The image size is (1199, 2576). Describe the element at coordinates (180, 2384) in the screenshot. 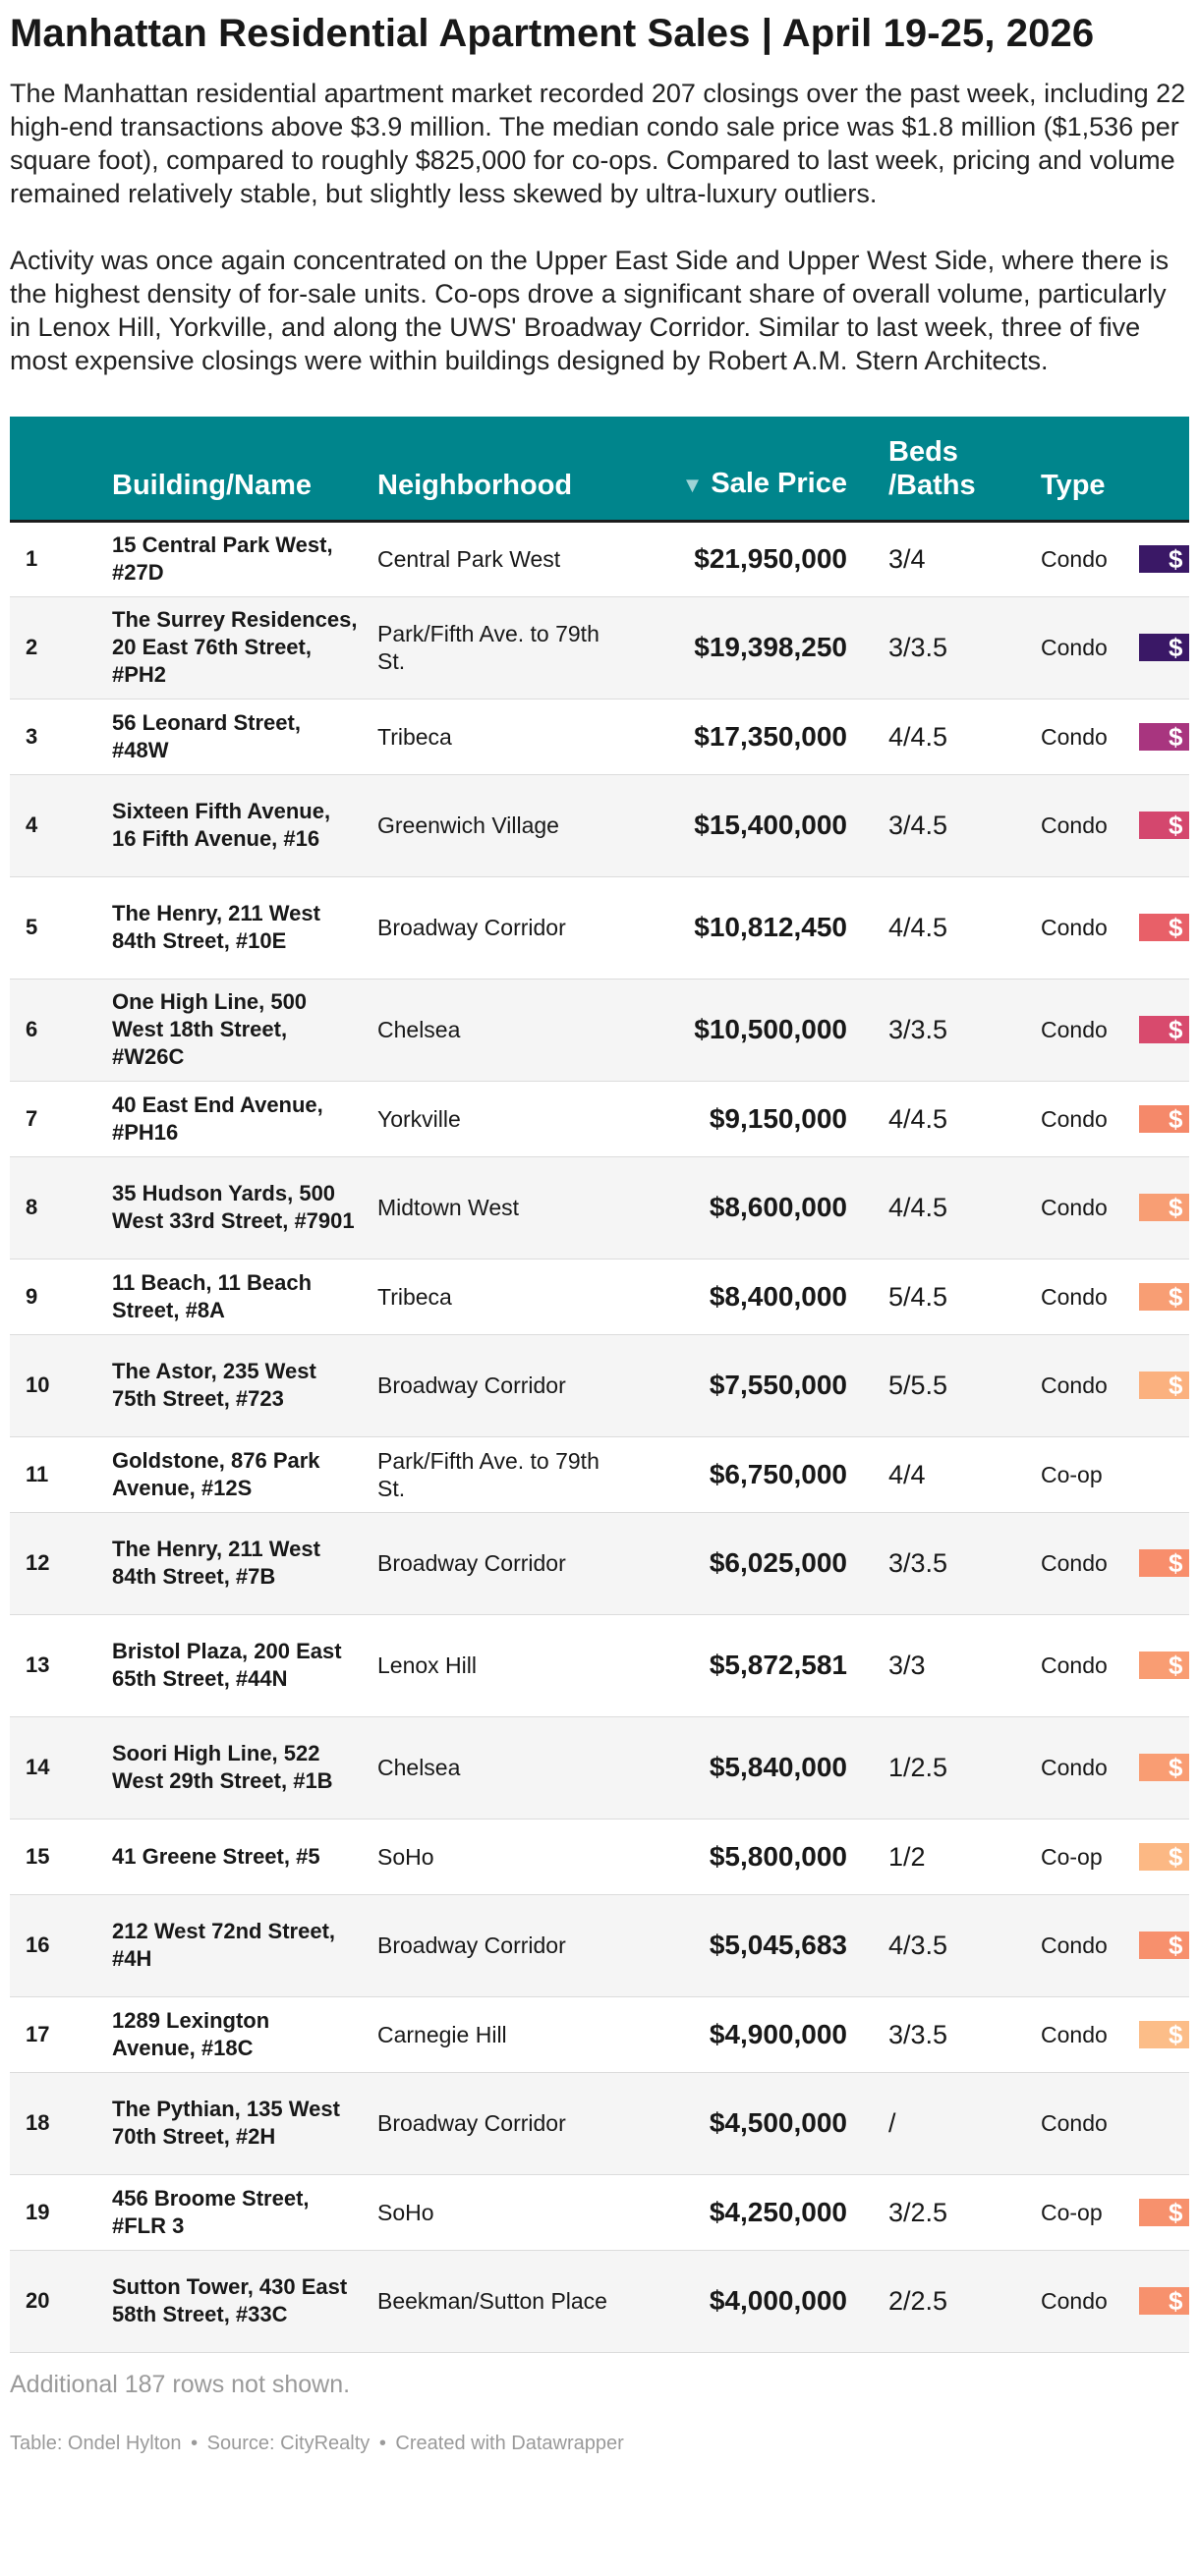

I see `more-rows-note: Additional 187 rows not shown.` at that location.